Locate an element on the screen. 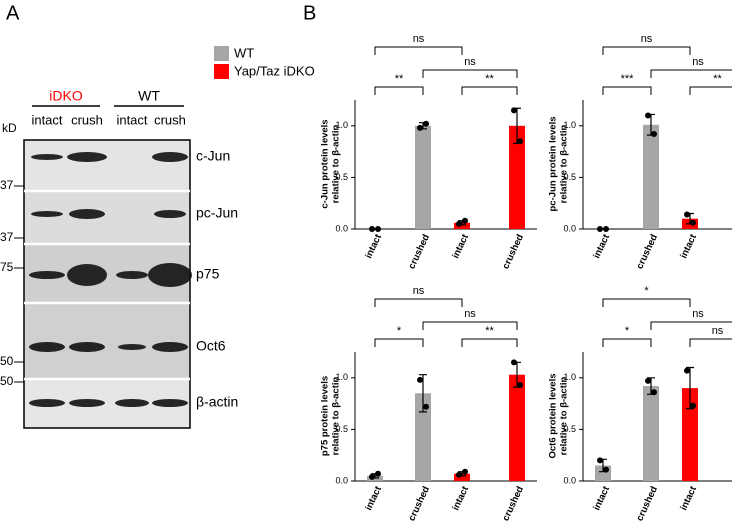  legend-label: Yap/Taz iDKO is located at coordinates (274, 70).